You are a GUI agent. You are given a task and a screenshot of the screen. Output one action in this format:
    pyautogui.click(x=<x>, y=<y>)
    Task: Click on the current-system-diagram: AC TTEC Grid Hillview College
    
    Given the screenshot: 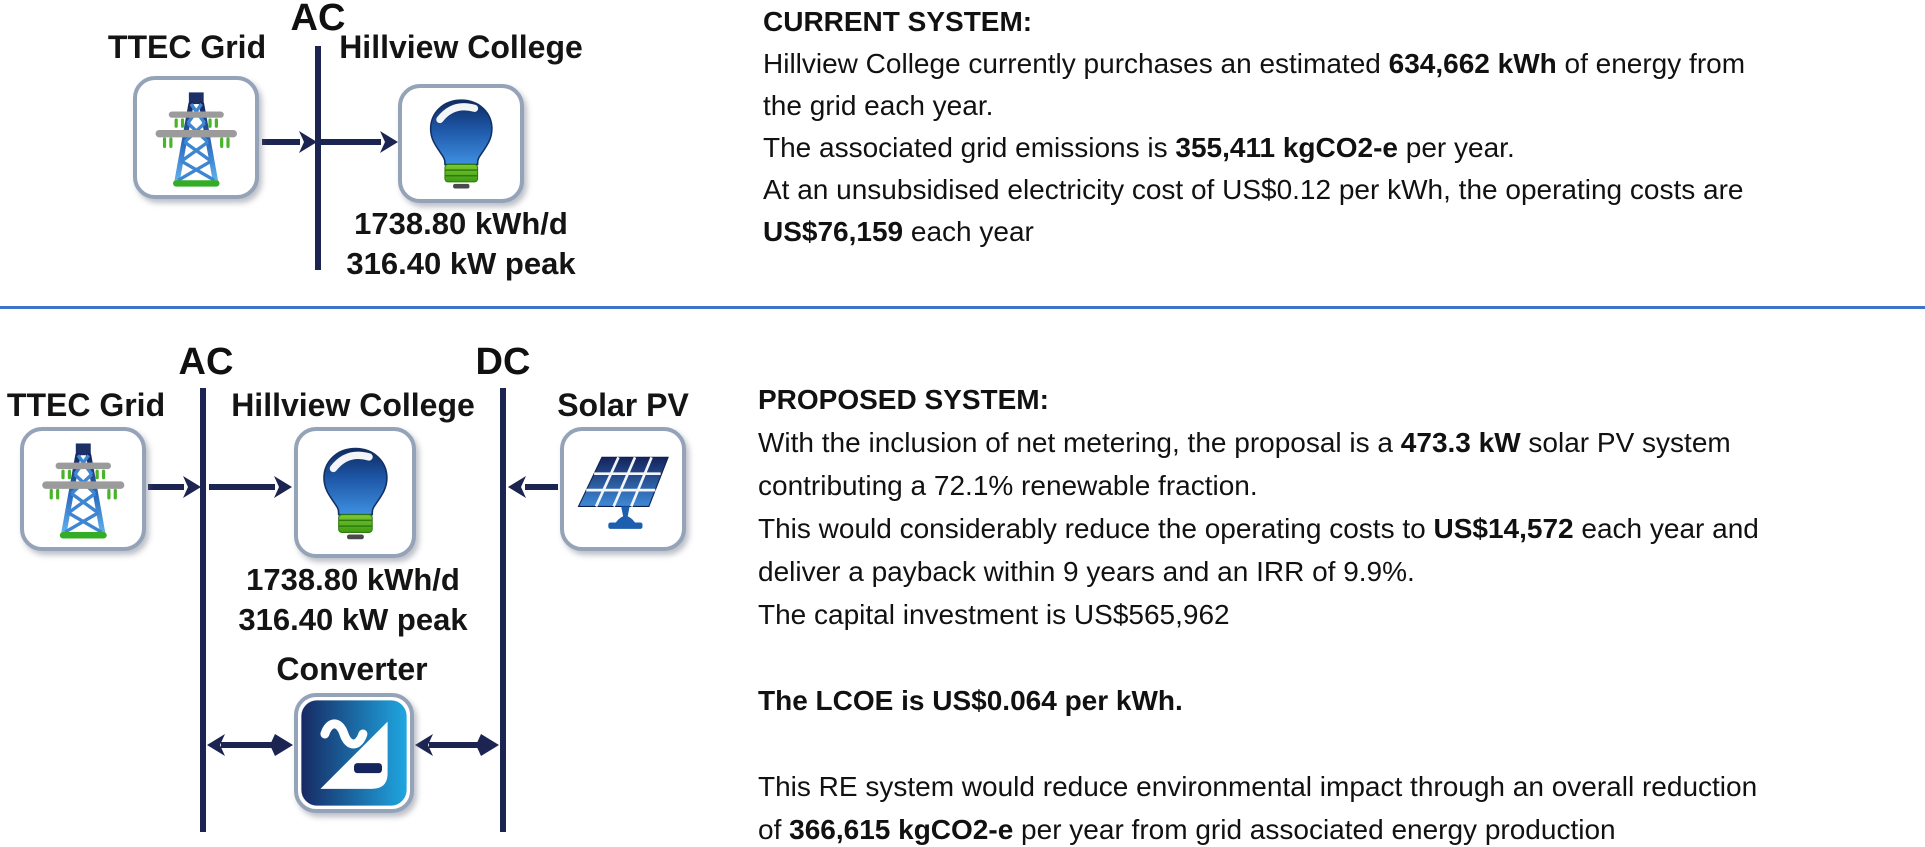 What is the action you would take?
    pyautogui.click(x=370, y=153)
    